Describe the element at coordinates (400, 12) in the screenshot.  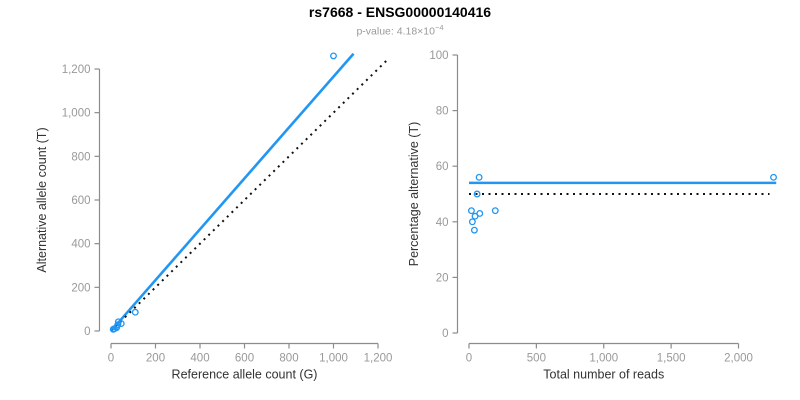
I see `page-title: rs7668 - ENSG00000140416` at that location.